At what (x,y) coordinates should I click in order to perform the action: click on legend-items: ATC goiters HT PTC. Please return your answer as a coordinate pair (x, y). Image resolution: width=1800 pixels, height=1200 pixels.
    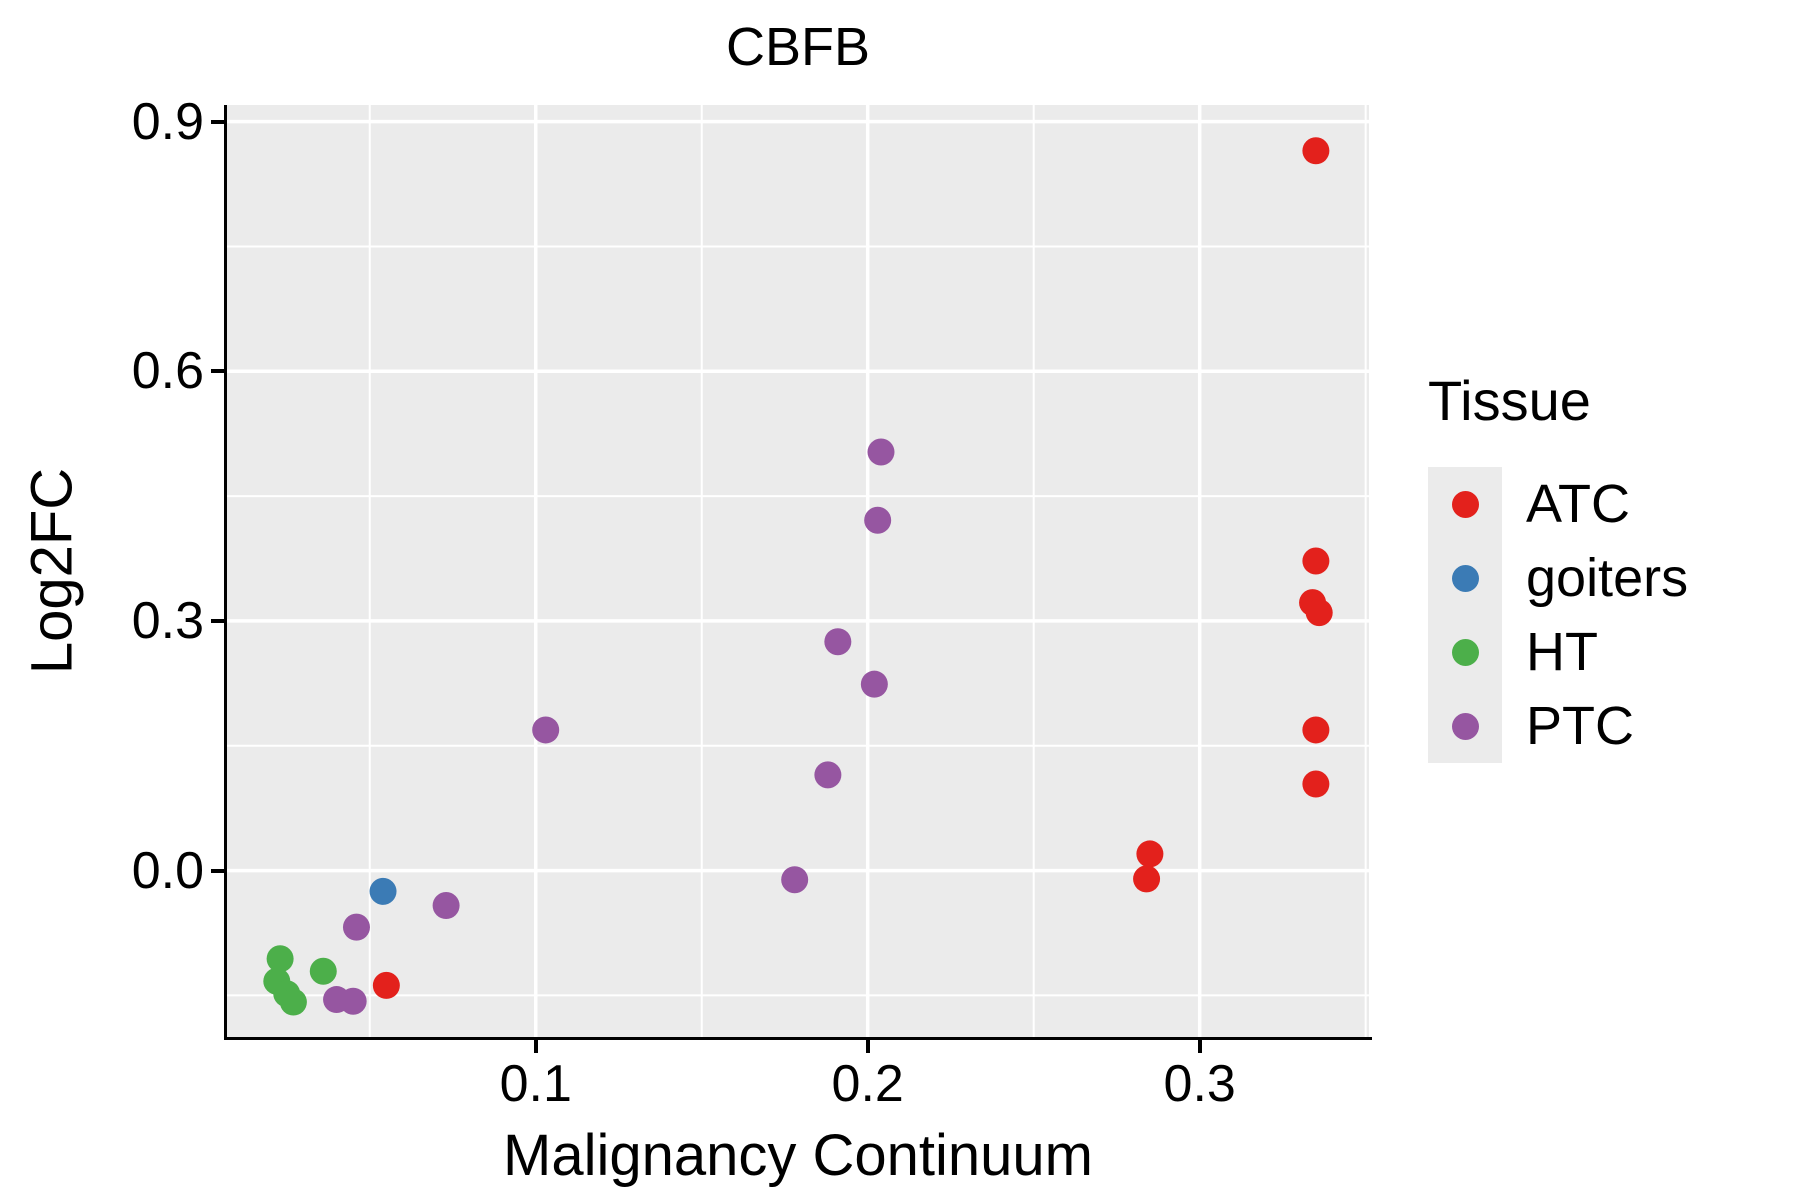
    Looking at the image, I should click on (1608, 615).